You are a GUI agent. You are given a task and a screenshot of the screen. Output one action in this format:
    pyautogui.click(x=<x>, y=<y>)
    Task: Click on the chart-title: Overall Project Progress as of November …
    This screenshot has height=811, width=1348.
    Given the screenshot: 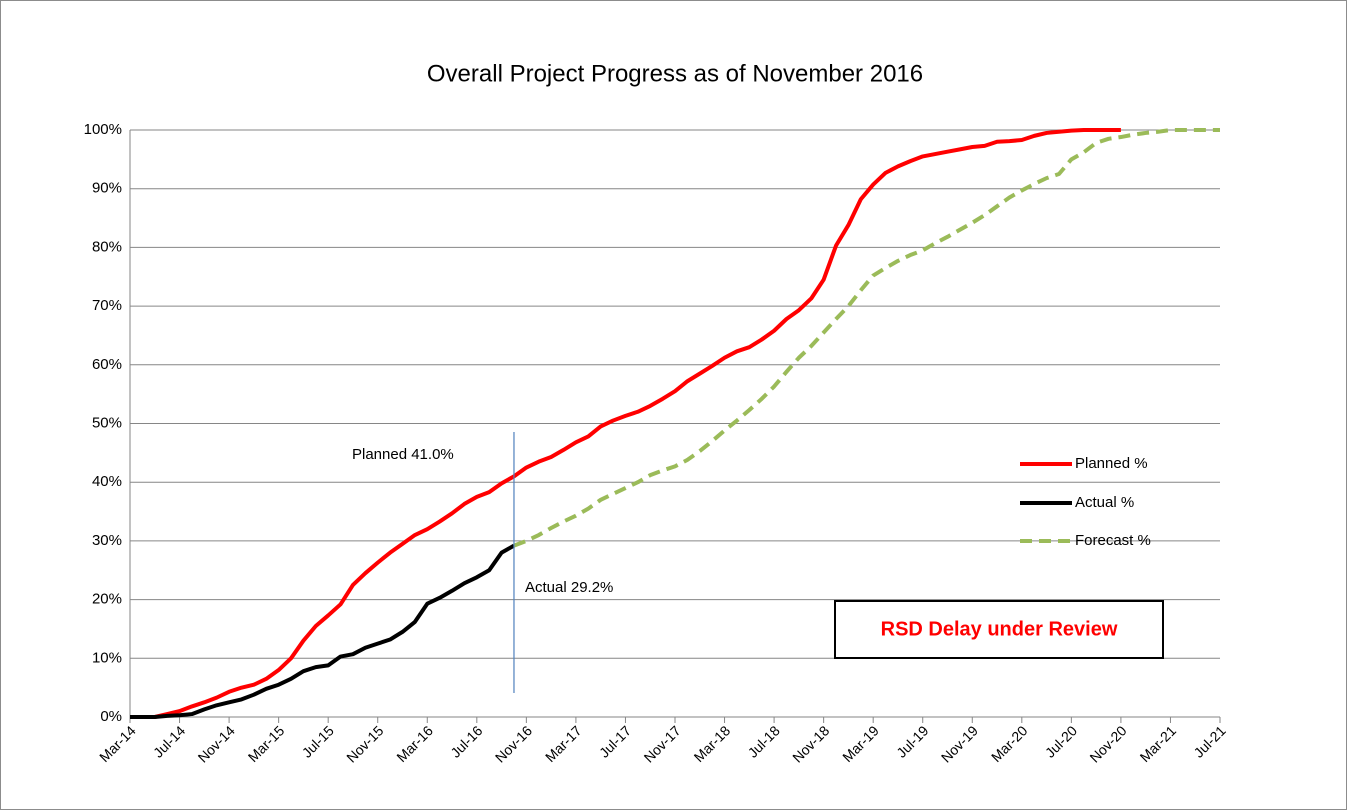 What is the action you would take?
    pyautogui.click(x=675, y=73)
    